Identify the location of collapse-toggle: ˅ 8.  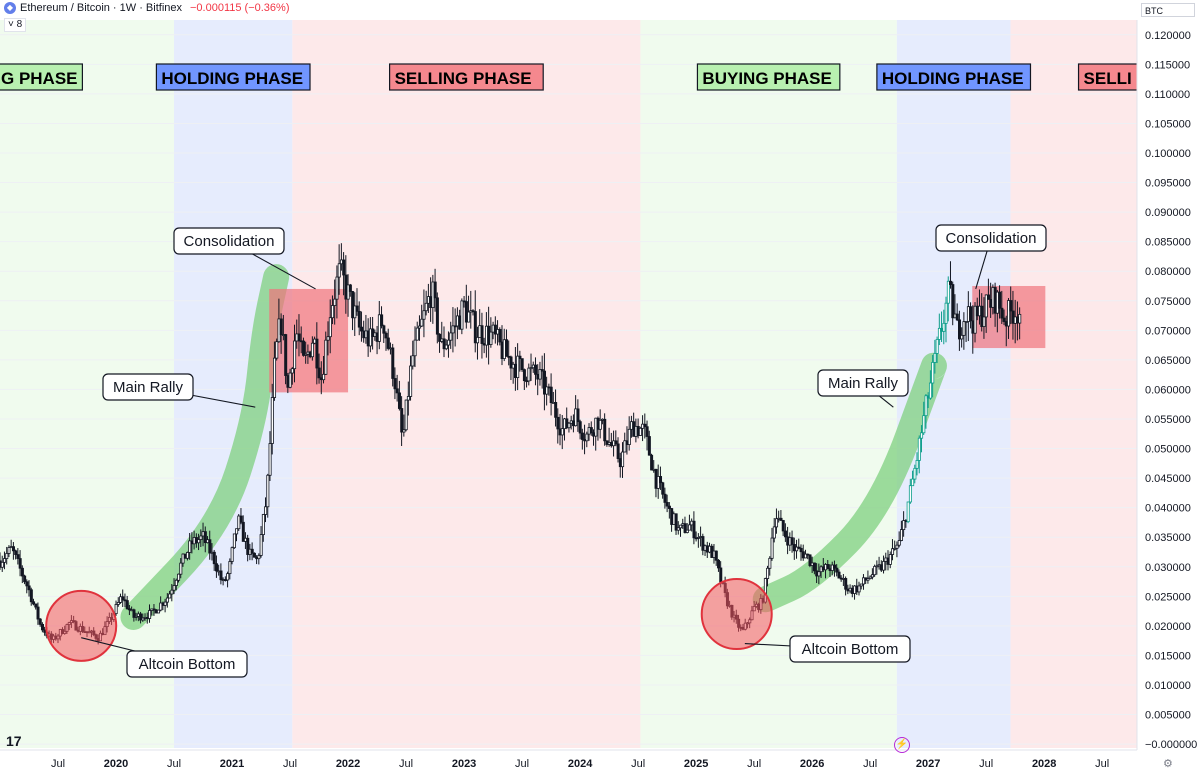
(15, 25).